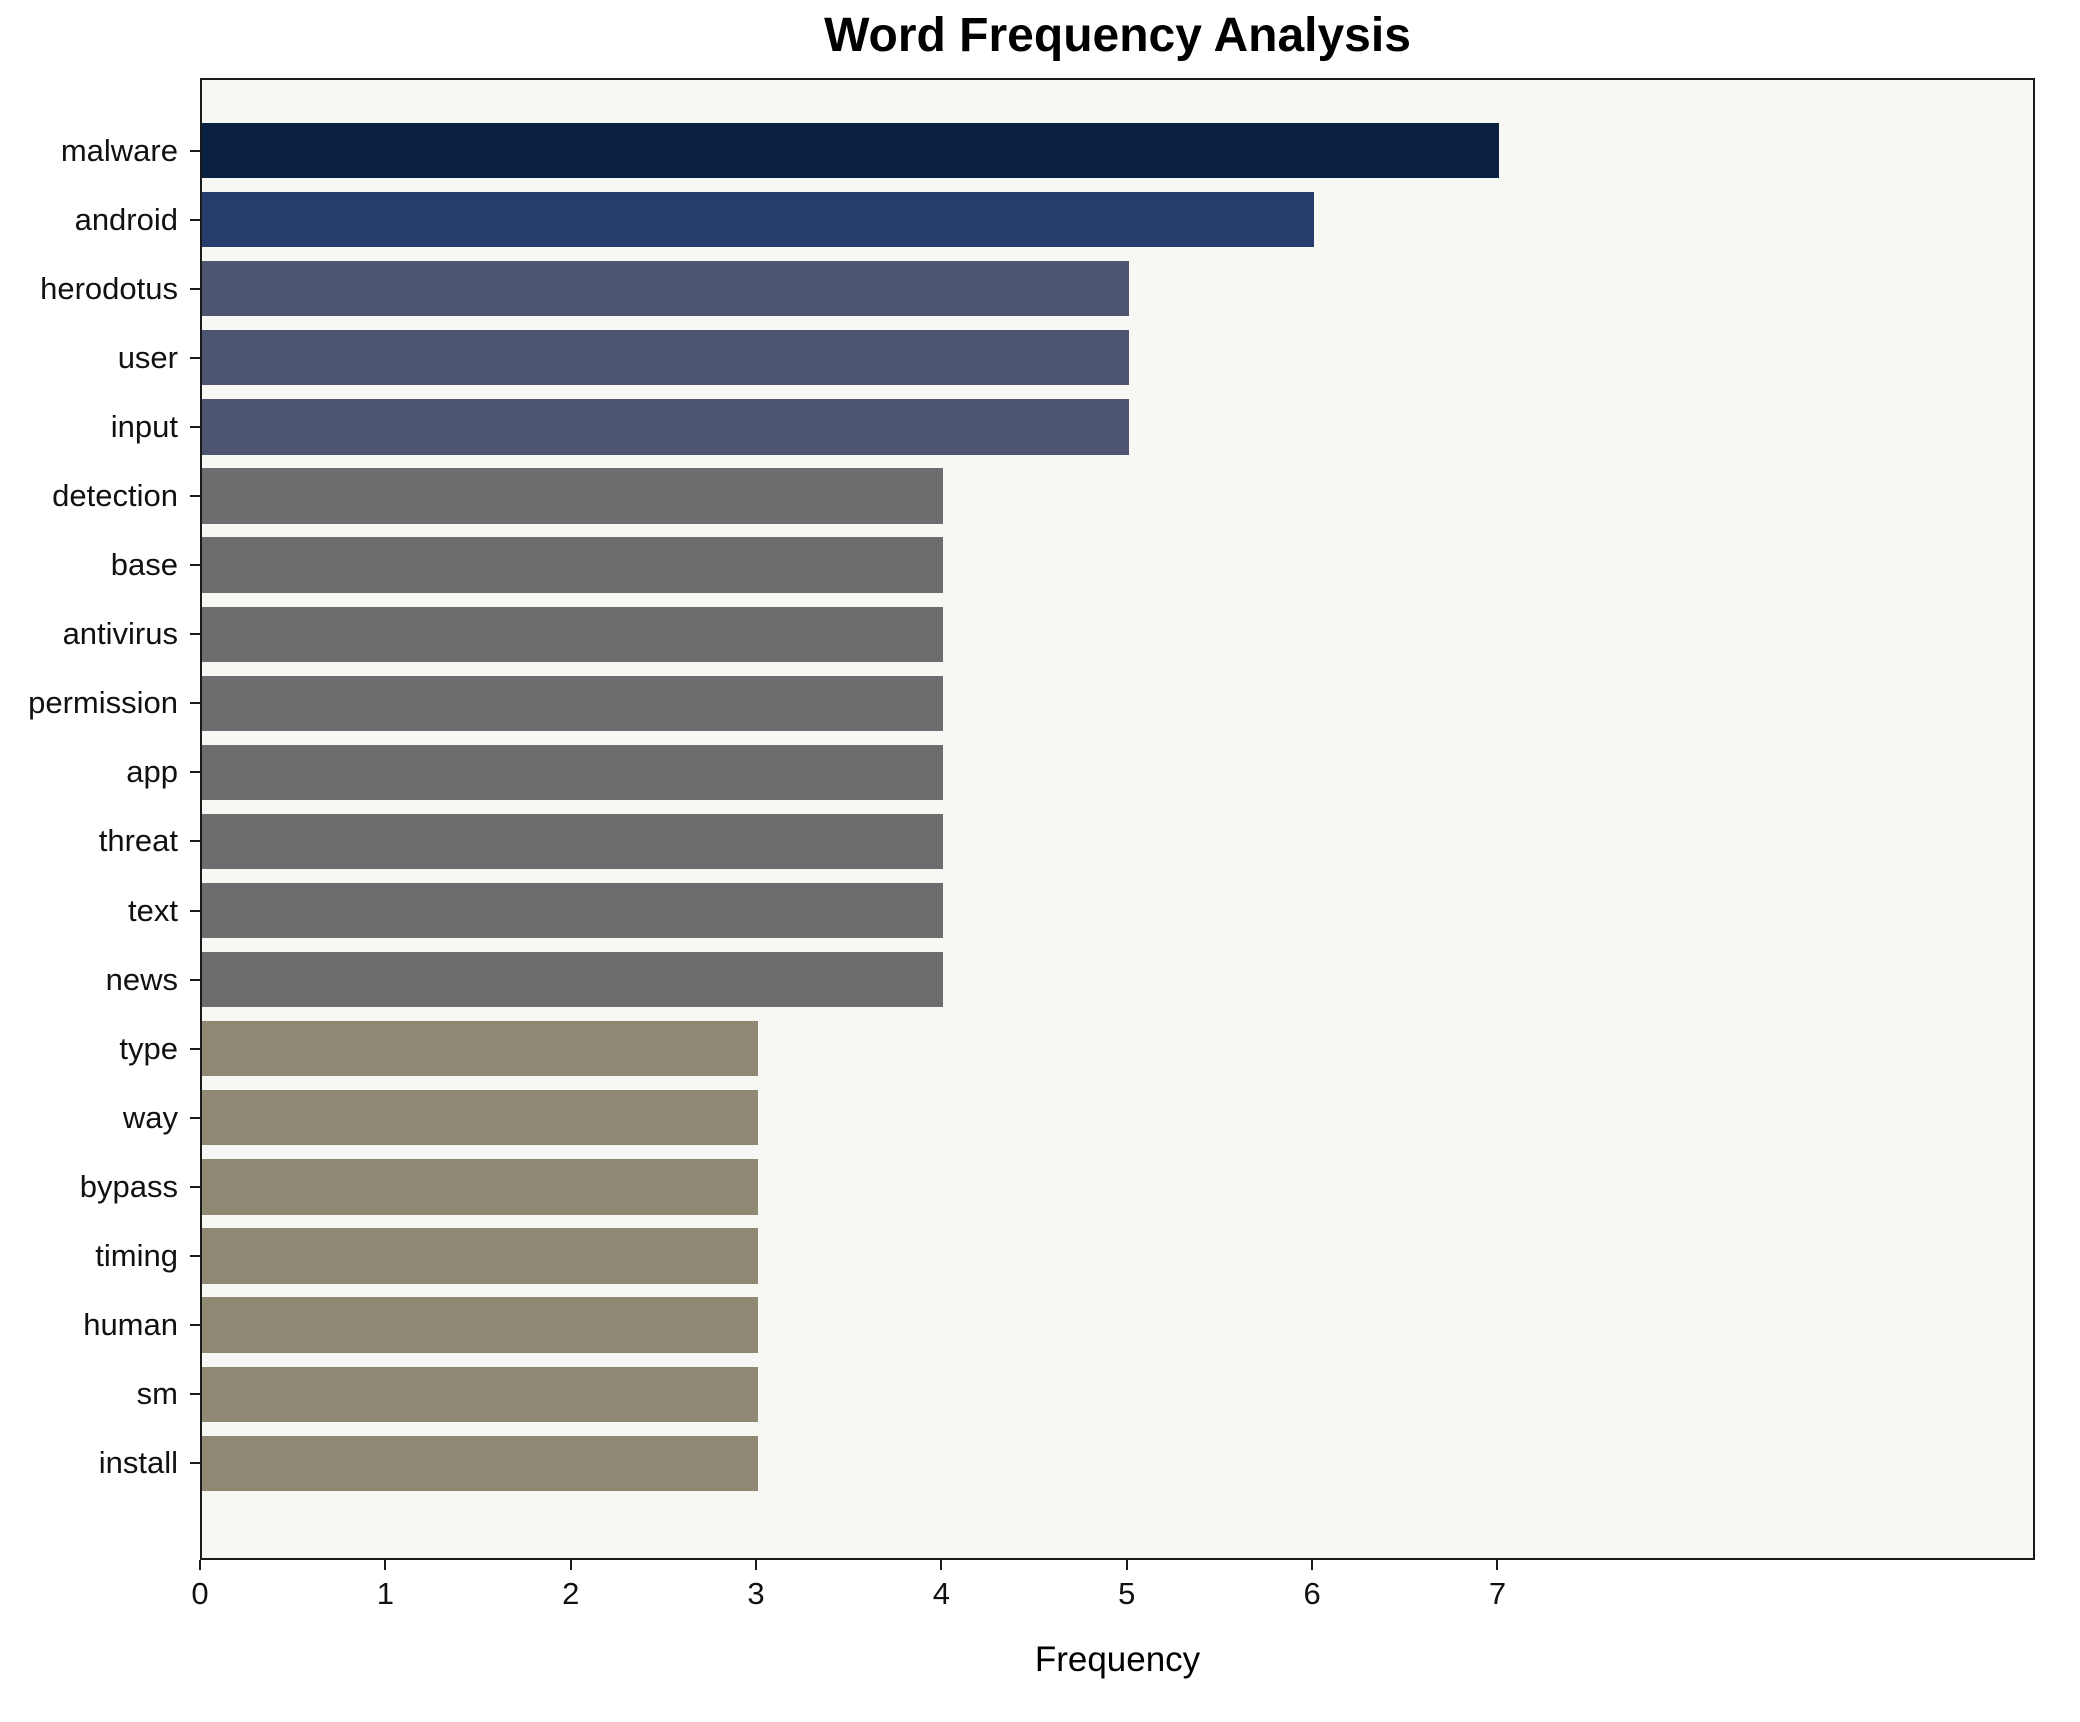 This screenshot has height=1722, width=2080. What do you see at coordinates (138, 1463) in the screenshot?
I see `y-tick-label-install: install` at bounding box center [138, 1463].